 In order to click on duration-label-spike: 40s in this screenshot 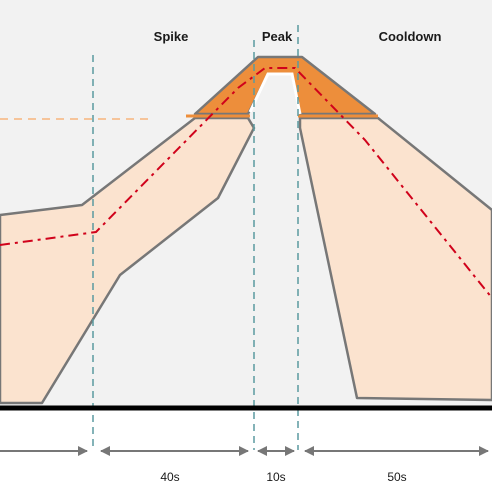, I will do `click(169, 477)`.